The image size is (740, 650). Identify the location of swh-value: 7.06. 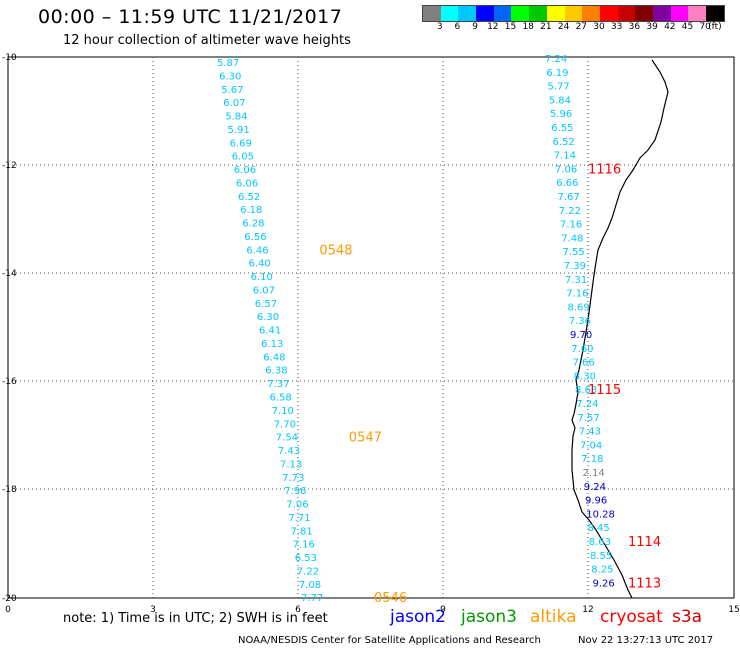
(566, 169).